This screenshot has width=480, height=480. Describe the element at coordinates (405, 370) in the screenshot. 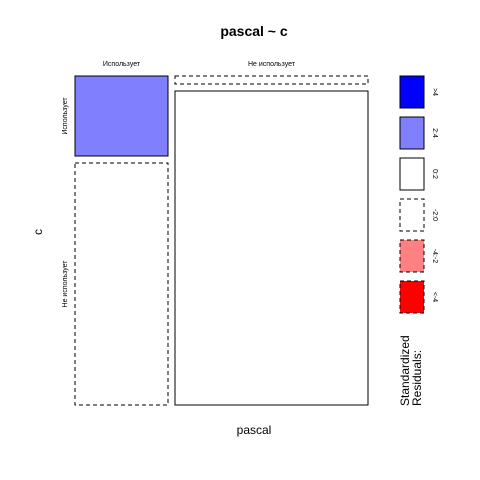

I see `legend-title-line-1: Standardized` at that location.